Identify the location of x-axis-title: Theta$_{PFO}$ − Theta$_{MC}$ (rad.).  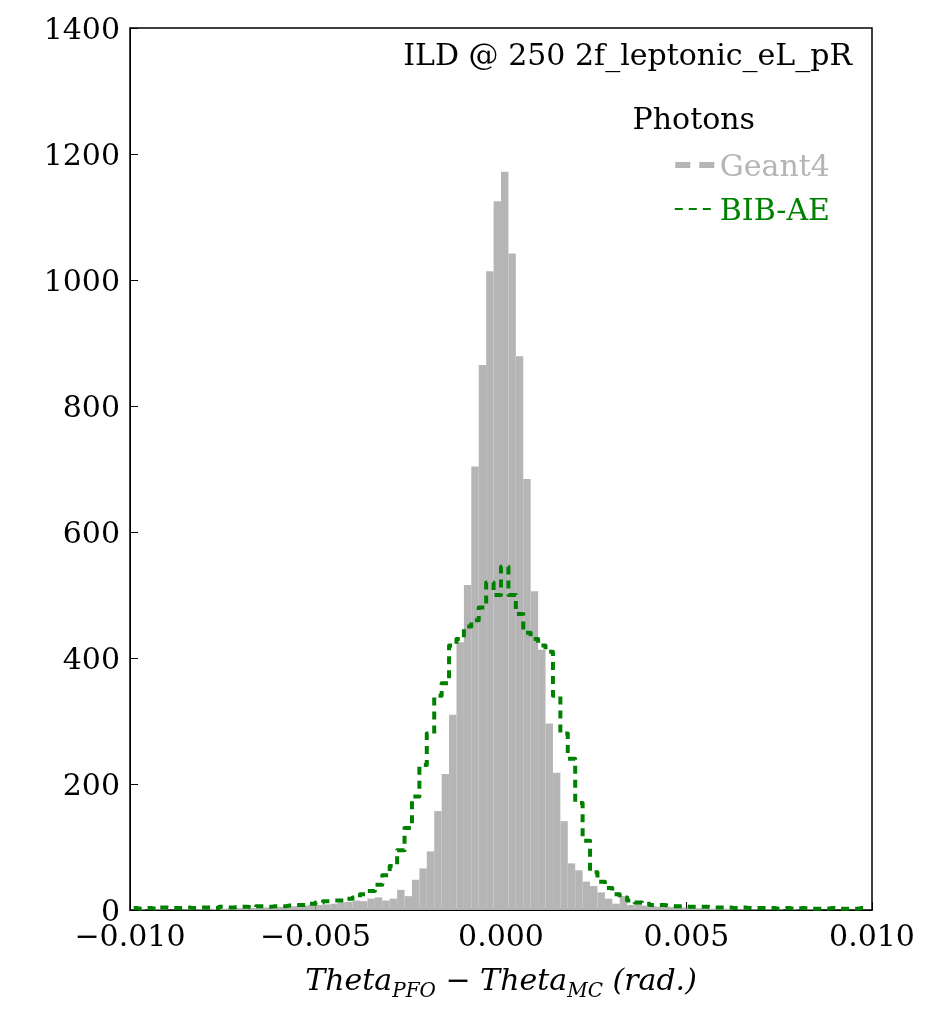
(501, 982).